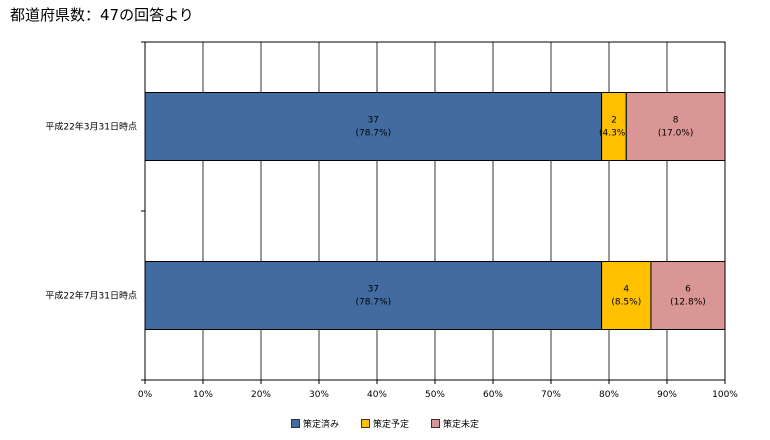  Describe the element at coordinates (261, 395) in the screenshot. I see `x-tick-label: 20%` at that location.